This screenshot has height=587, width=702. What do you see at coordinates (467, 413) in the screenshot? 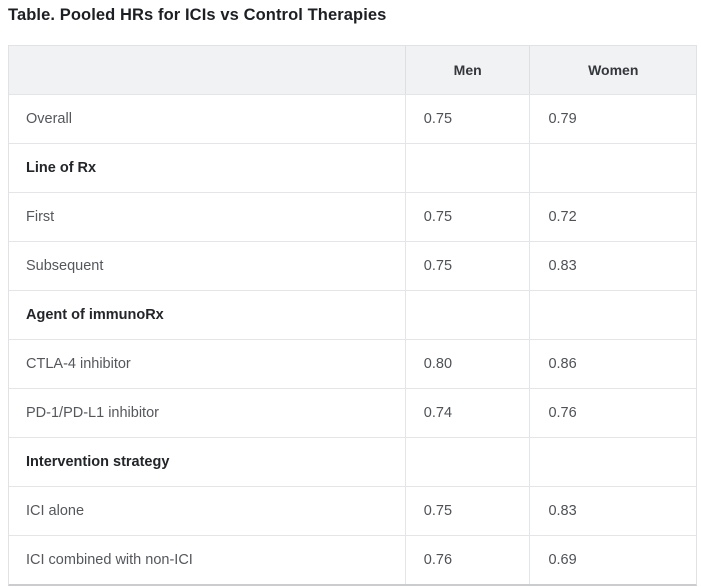
I see `men-value-cell: 0.74` at bounding box center [467, 413].